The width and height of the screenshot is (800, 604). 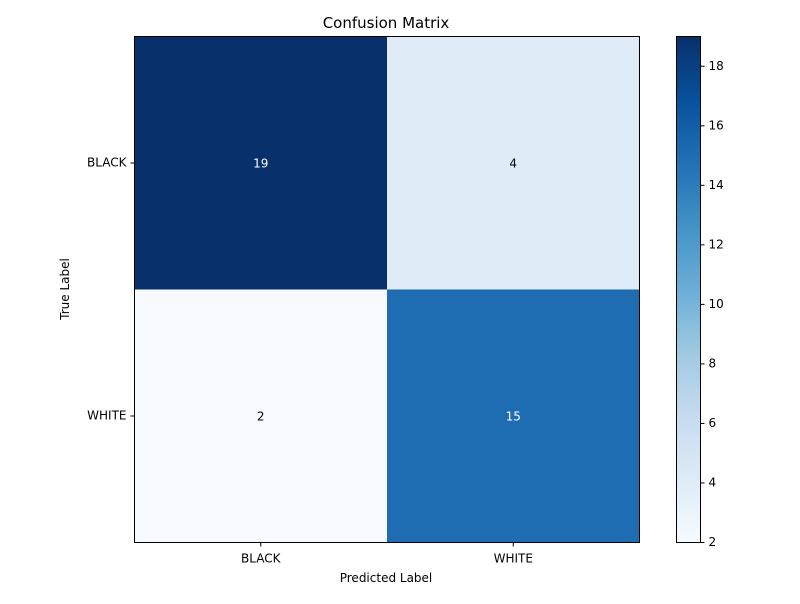 What do you see at coordinates (716, 244) in the screenshot?
I see `colorbar-tick-label: 12` at bounding box center [716, 244].